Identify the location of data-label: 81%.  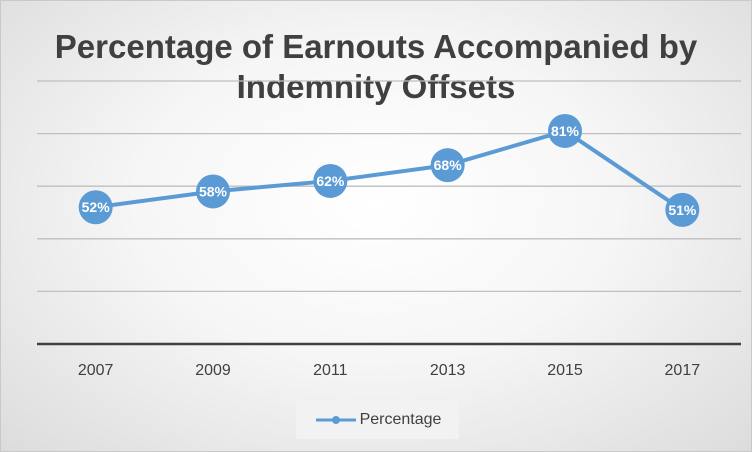
(565, 131).